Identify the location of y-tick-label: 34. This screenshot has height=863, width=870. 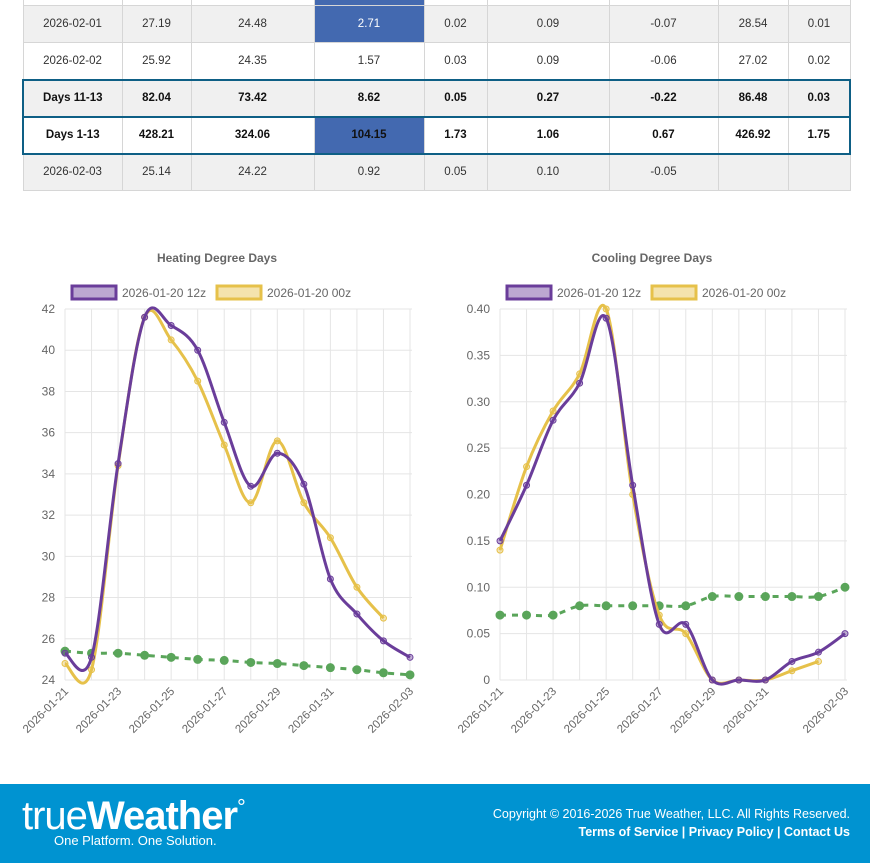
(49, 474).